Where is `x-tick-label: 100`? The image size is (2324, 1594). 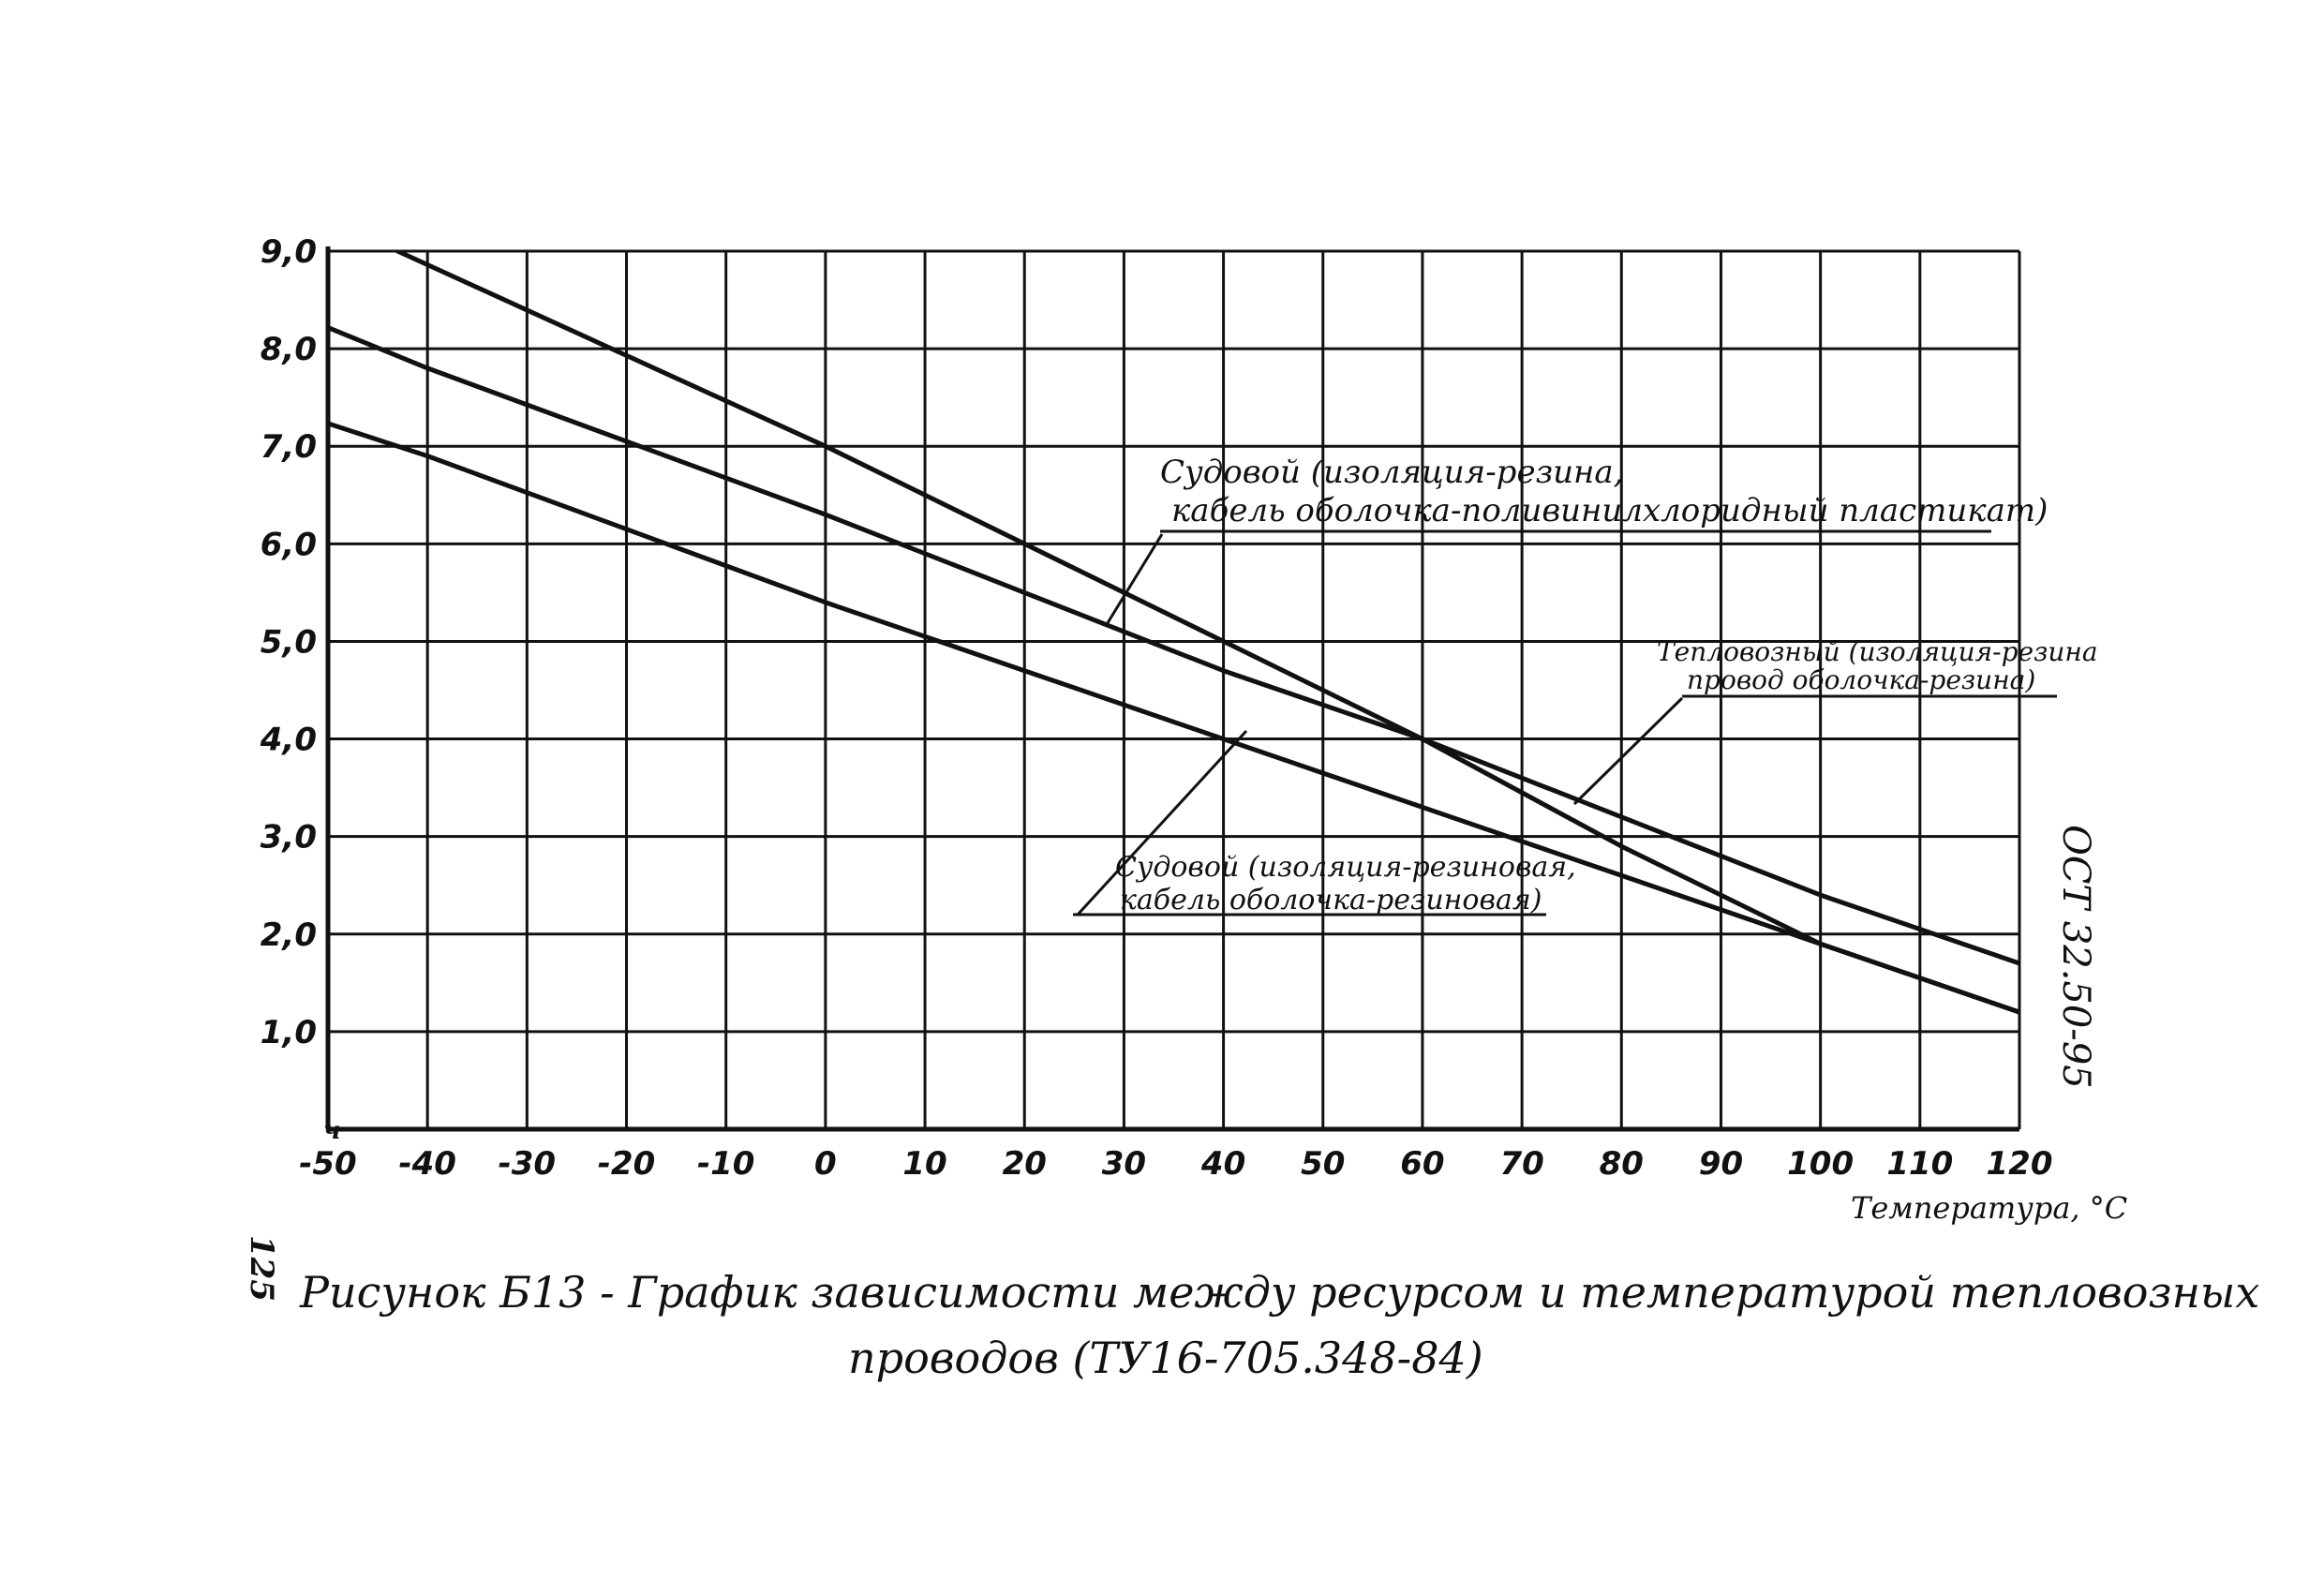 x-tick-label: 100 is located at coordinates (1821, 1164).